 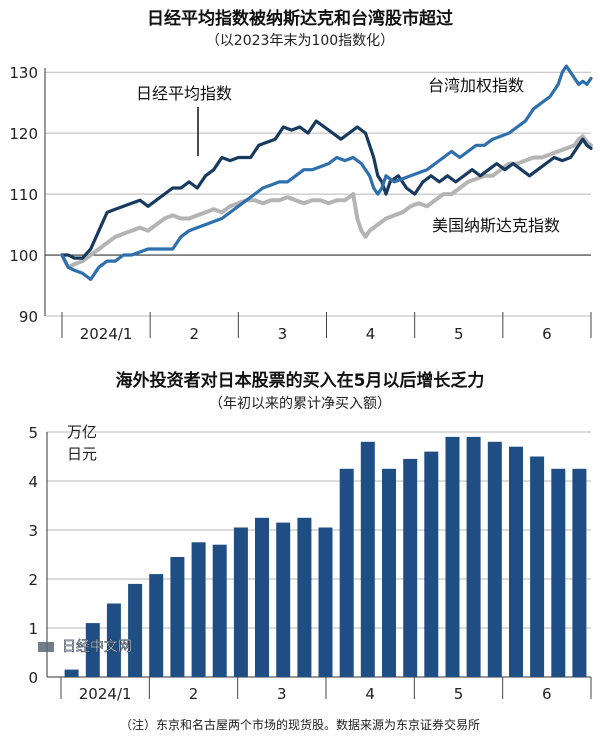 I want to click on bar-x-tick-label: 4, so click(x=370, y=694).